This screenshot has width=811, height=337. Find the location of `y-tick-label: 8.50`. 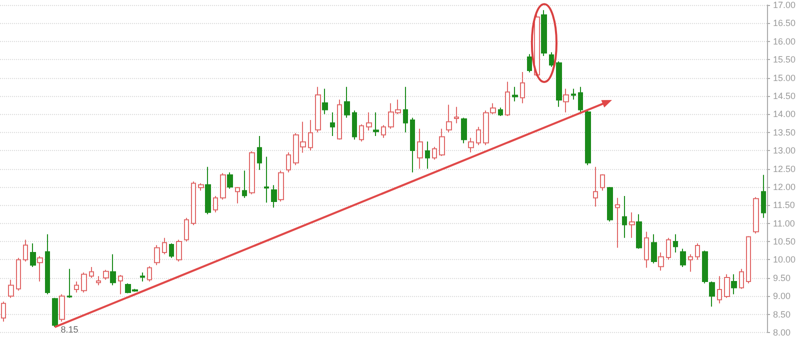

y-tick-label: 8.50 is located at coordinates (782, 314).